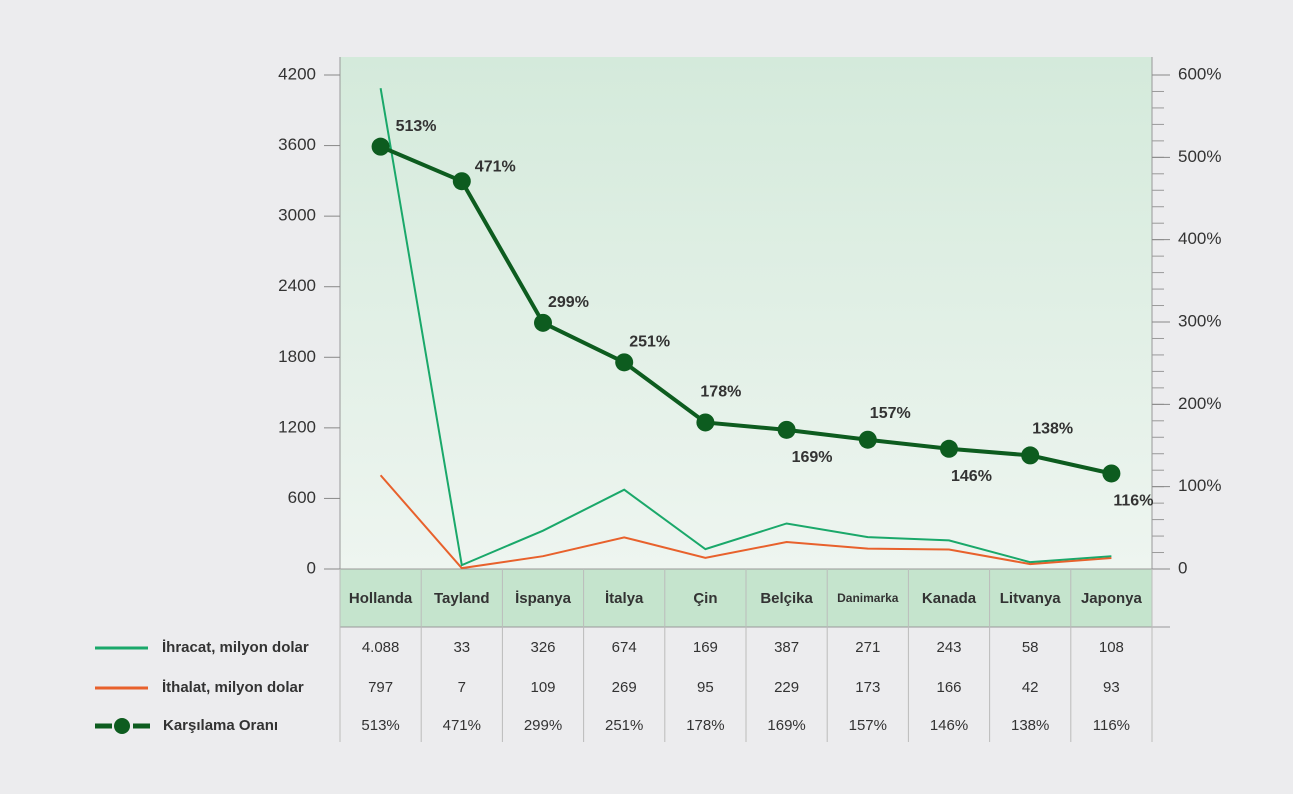 This screenshot has width=1293, height=794. What do you see at coordinates (705, 598) in the screenshot?
I see `x-tick-label: Çin` at bounding box center [705, 598].